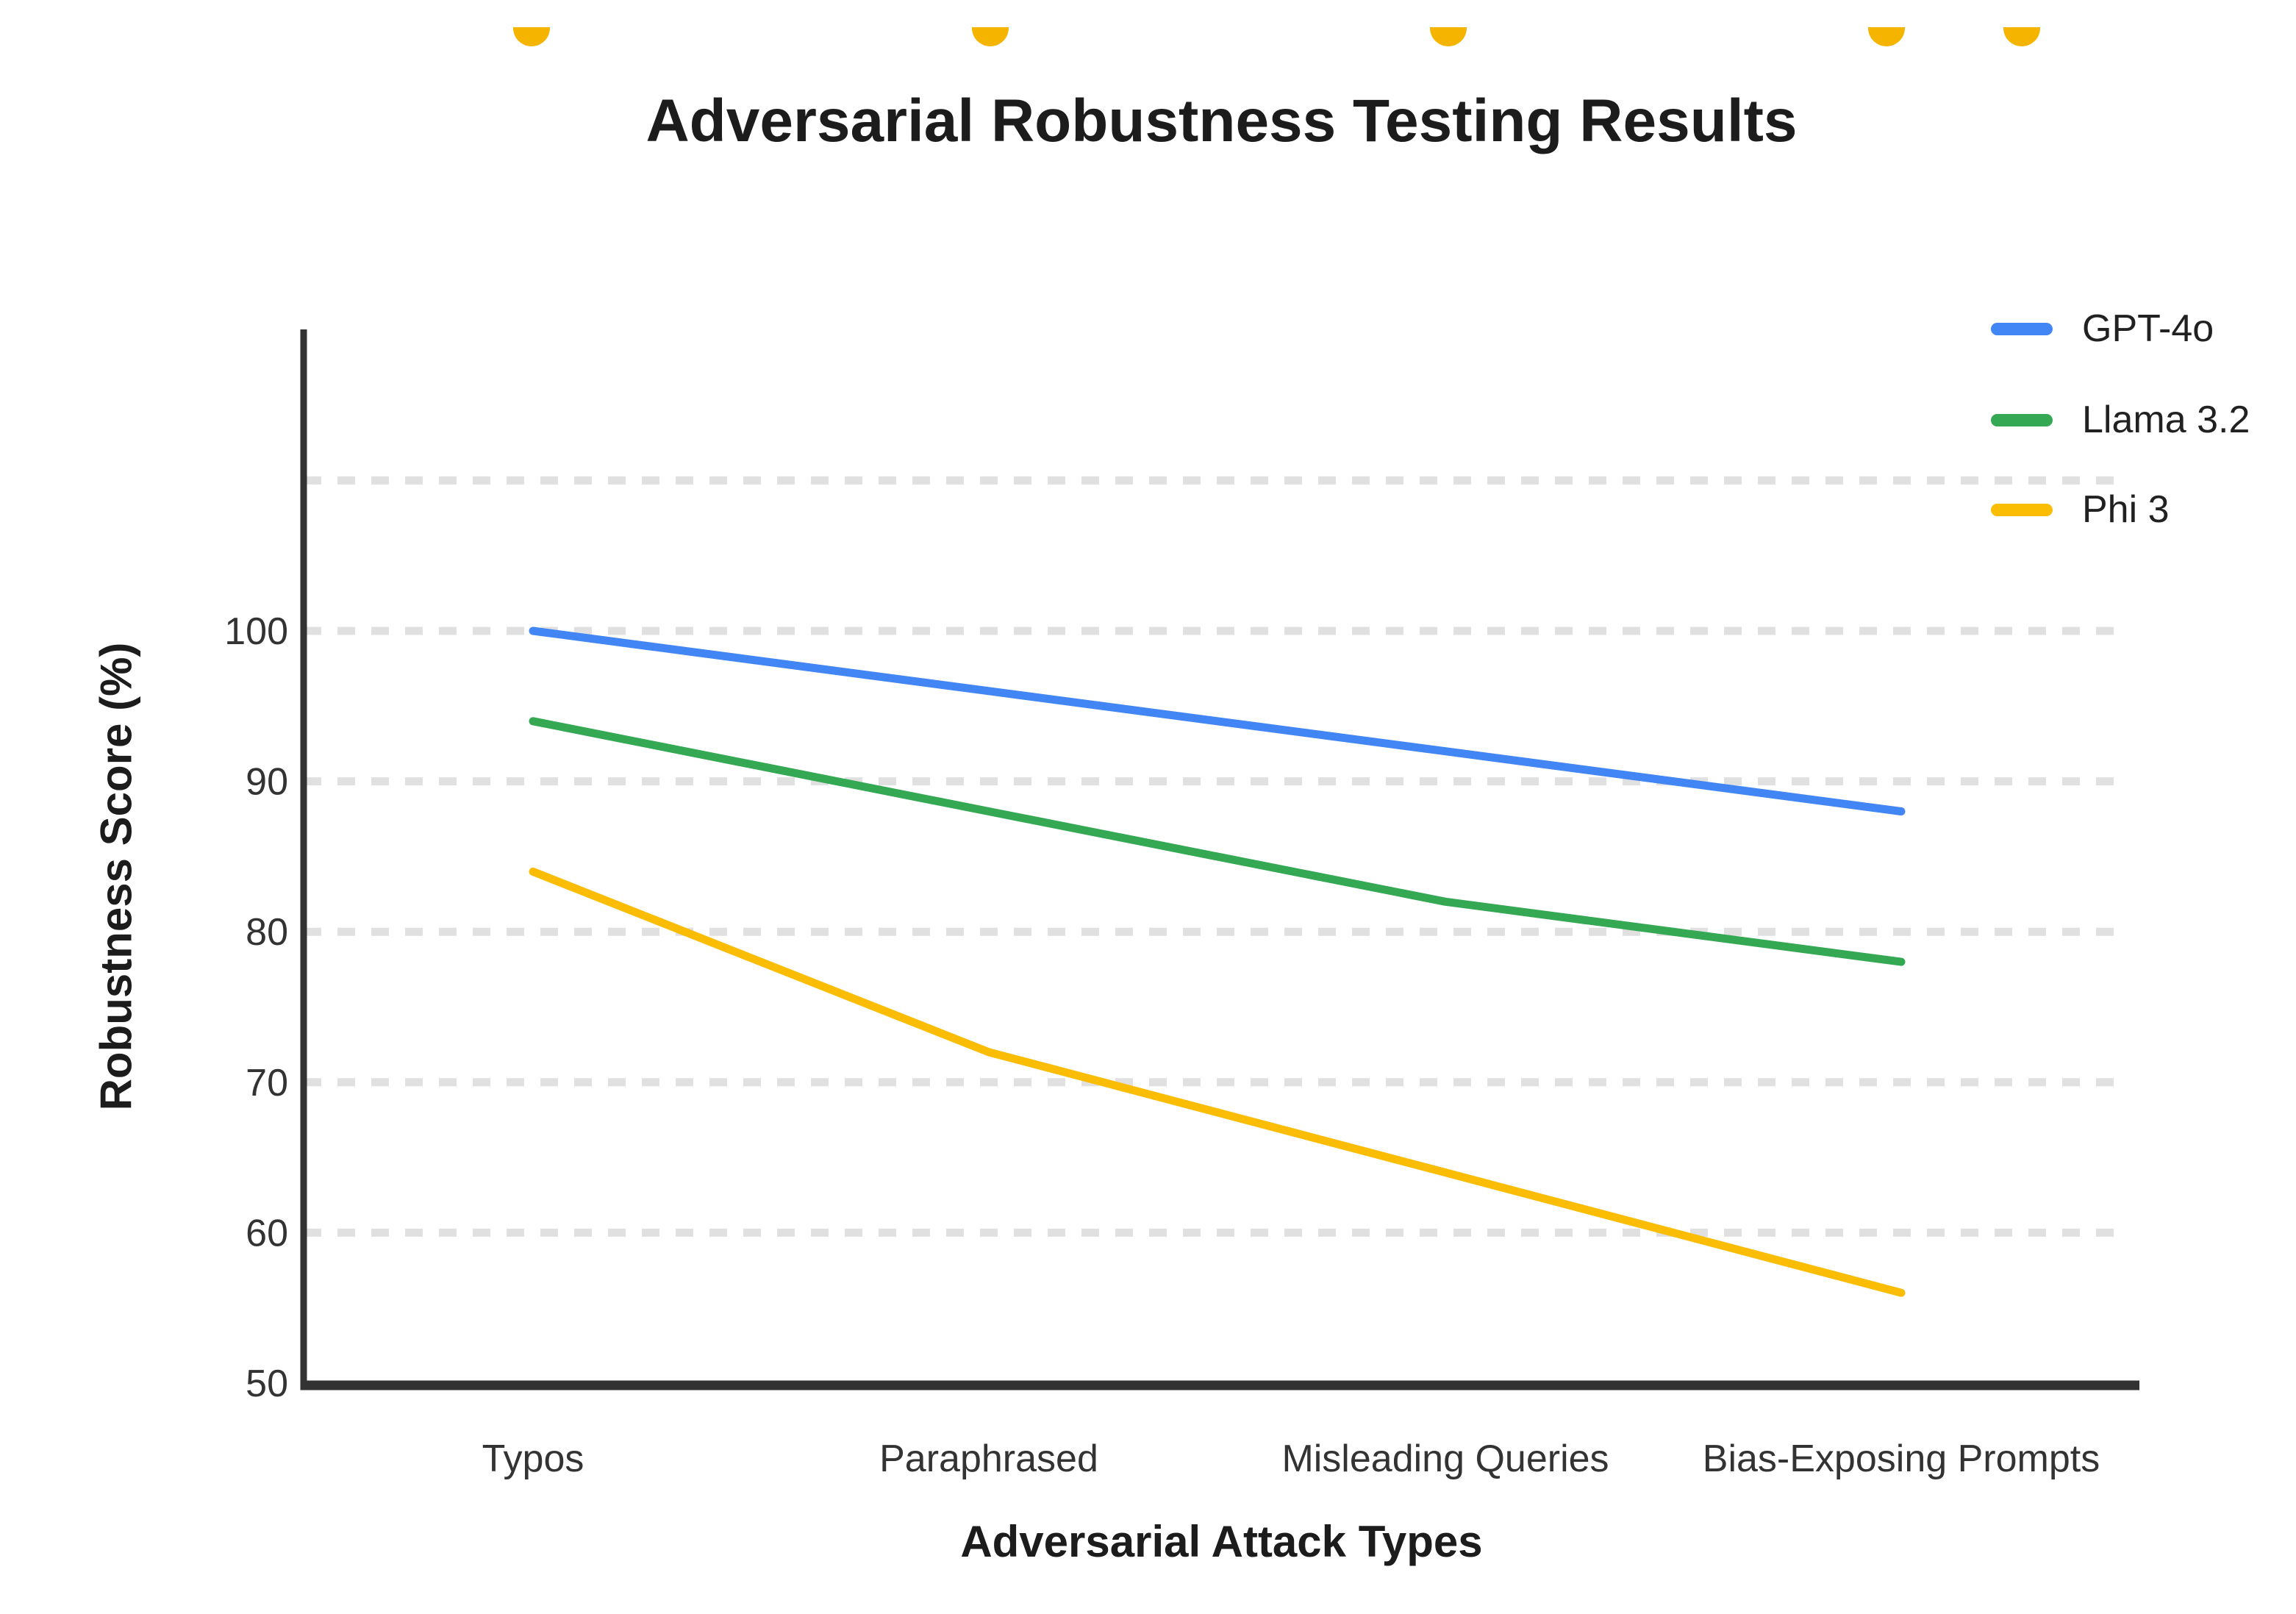 The image size is (2296, 1614). What do you see at coordinates (533, 1459) in the screenshot?
I see `x-category-label-1: Typos` at bounding box center [533, 1459].